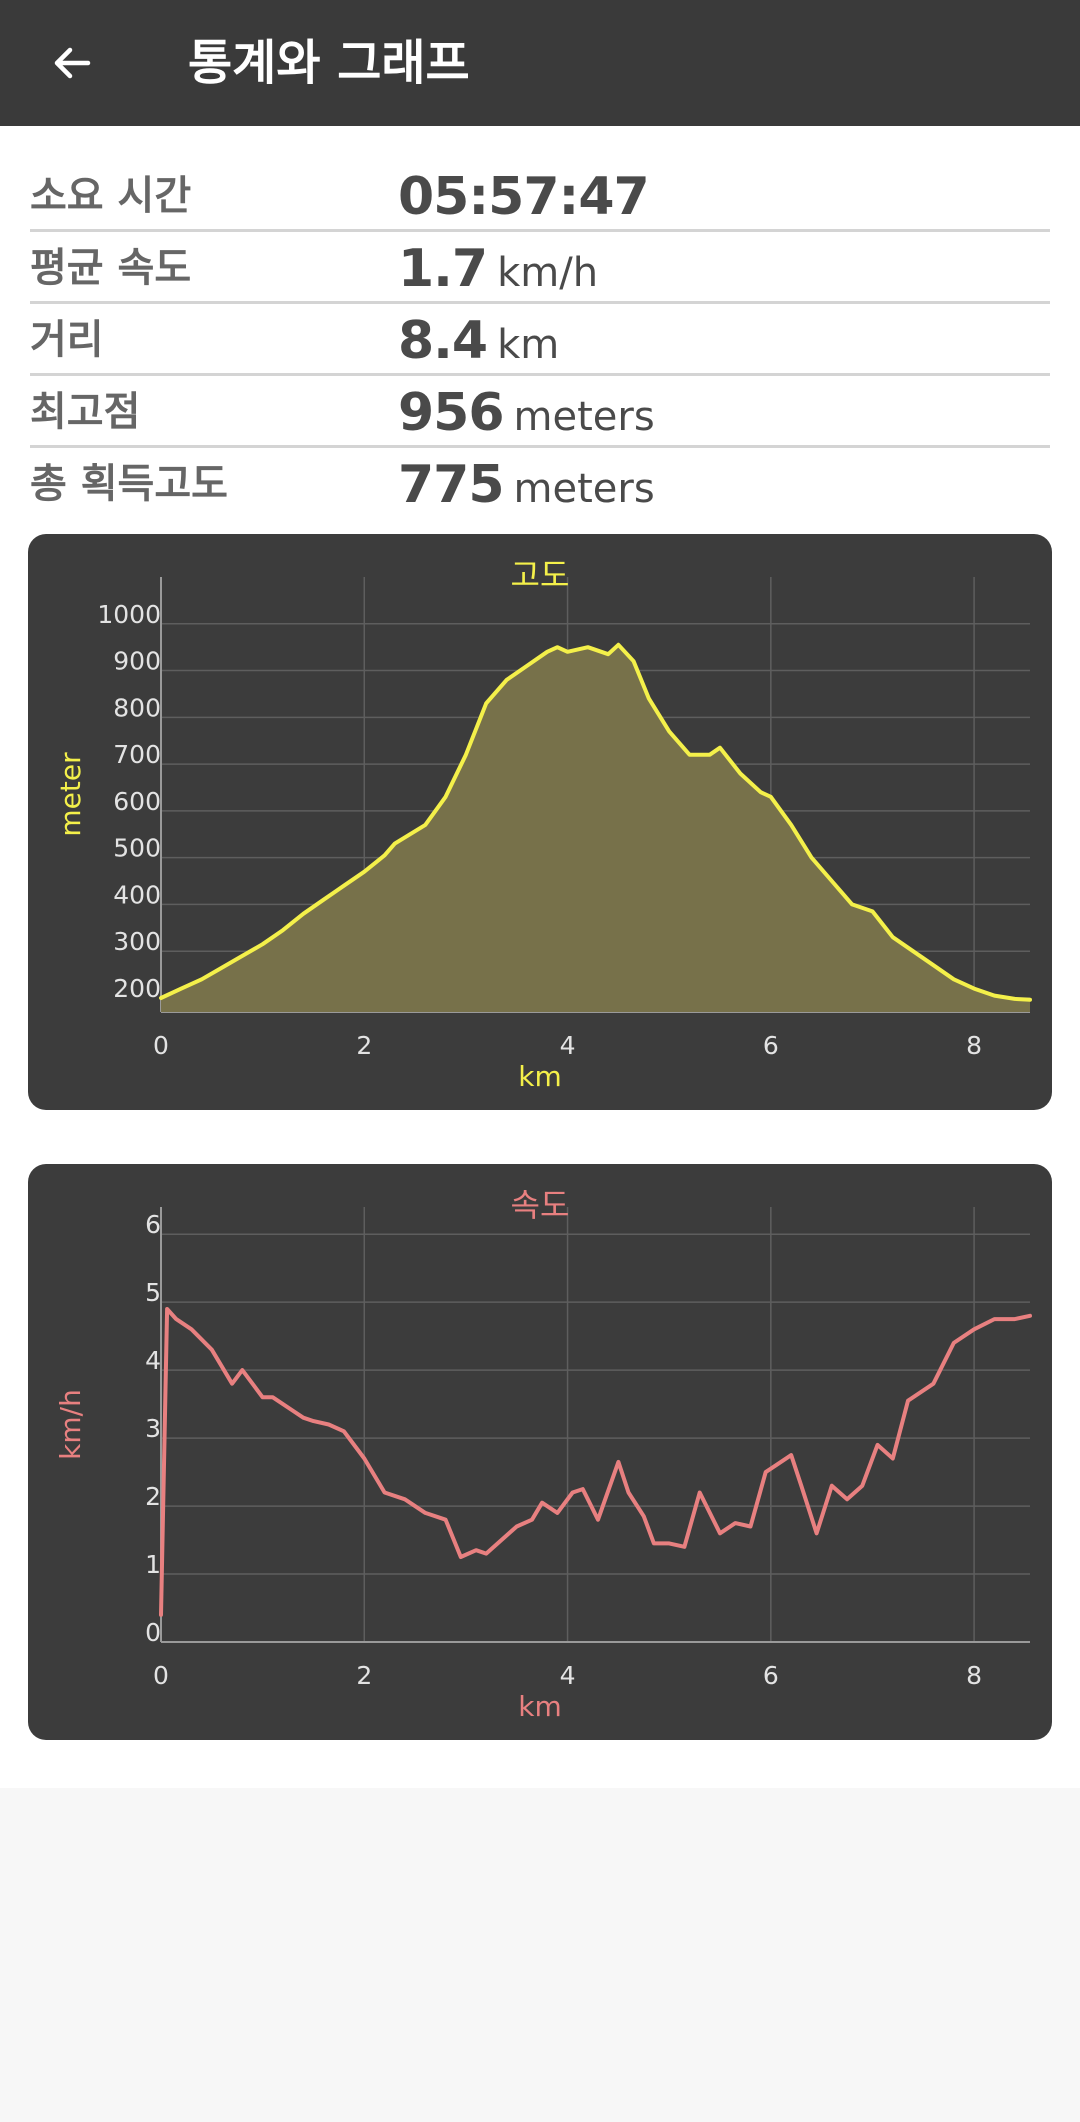 Image resolution: width=1080 pixels, height=2122 pixels. Describe the element at coordinates (85, 412) in the screenshot. I see `stat-label: 최고점` at that location.